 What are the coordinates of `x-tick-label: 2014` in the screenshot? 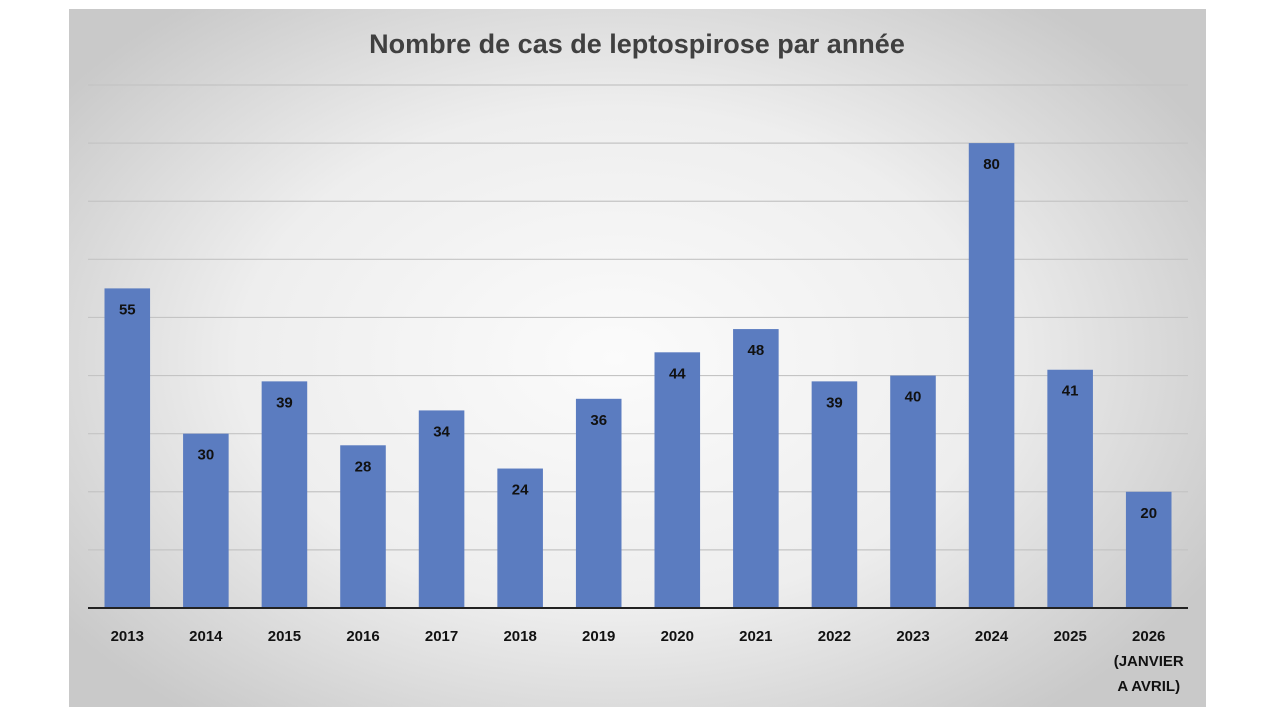 It's located at (206, 636).